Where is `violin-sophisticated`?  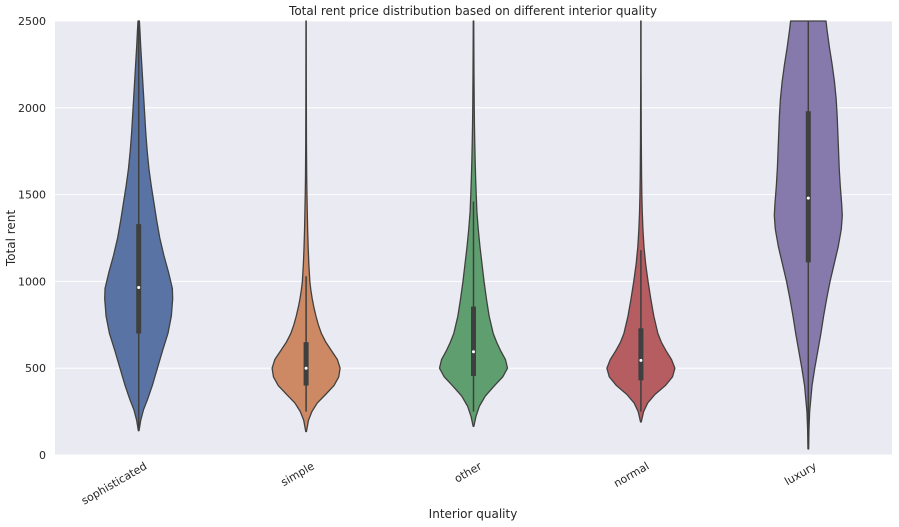 violin-sophisticated is located at coordinates (139, 226).